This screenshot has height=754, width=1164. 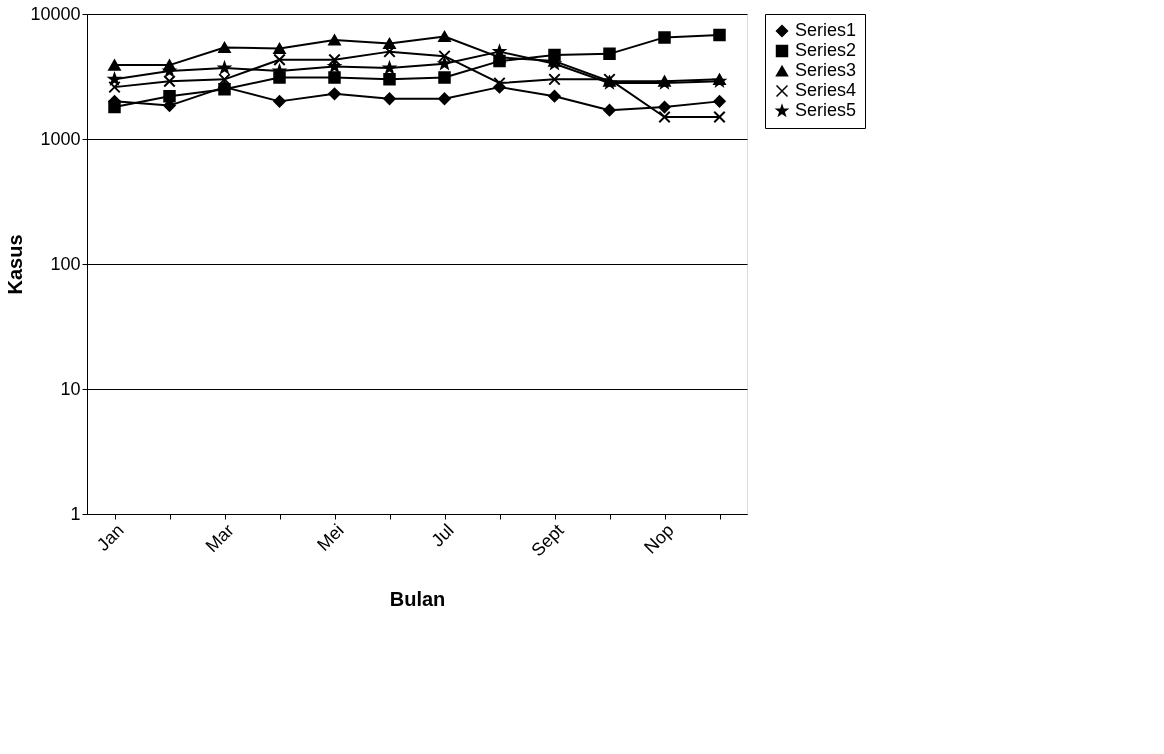 What do you see at coordinates (55, 13) in the screenshot?
I see `y-tick-label: 10000` at bounding box center [55, 13].